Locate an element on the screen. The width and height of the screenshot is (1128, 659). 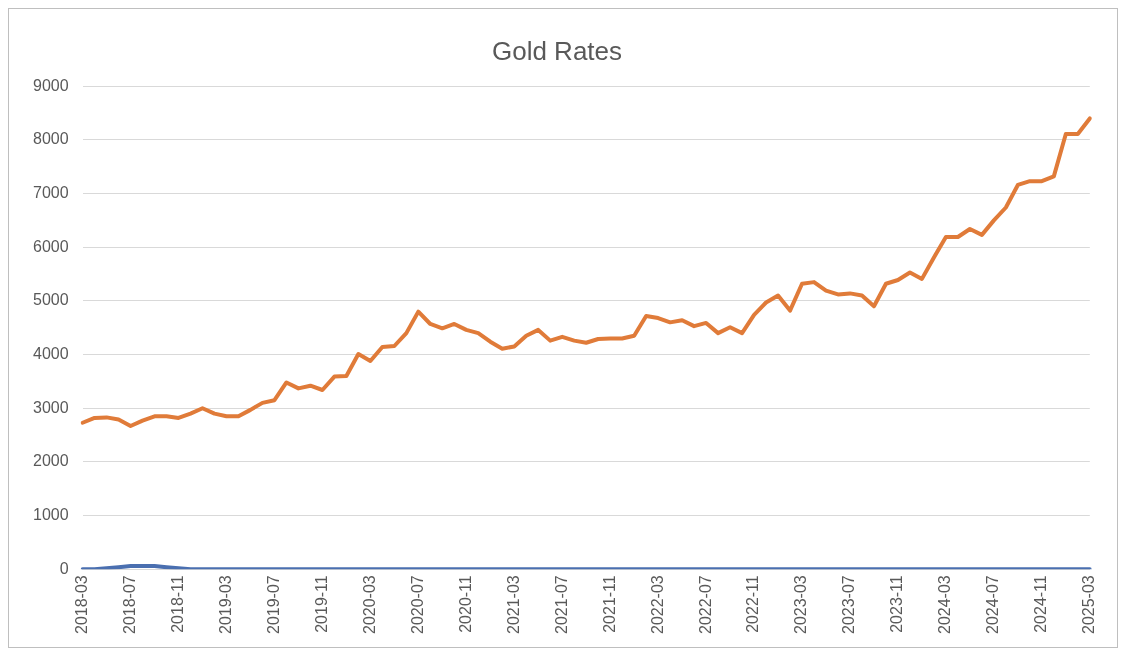
x-tick-label: 2021-03 is located at coordinates (513, 604).